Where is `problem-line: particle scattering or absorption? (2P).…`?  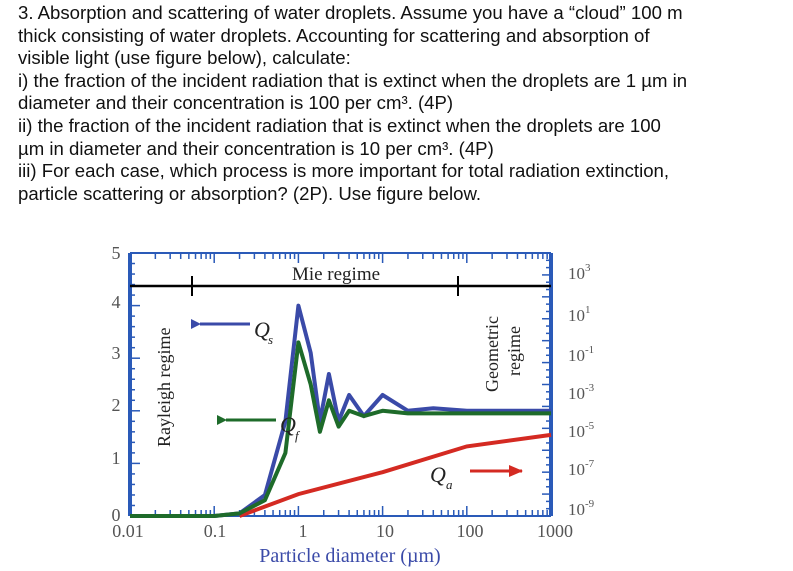 problem-line: particle scattering or absorption? (2P).… is located at coordinates (250, 193).